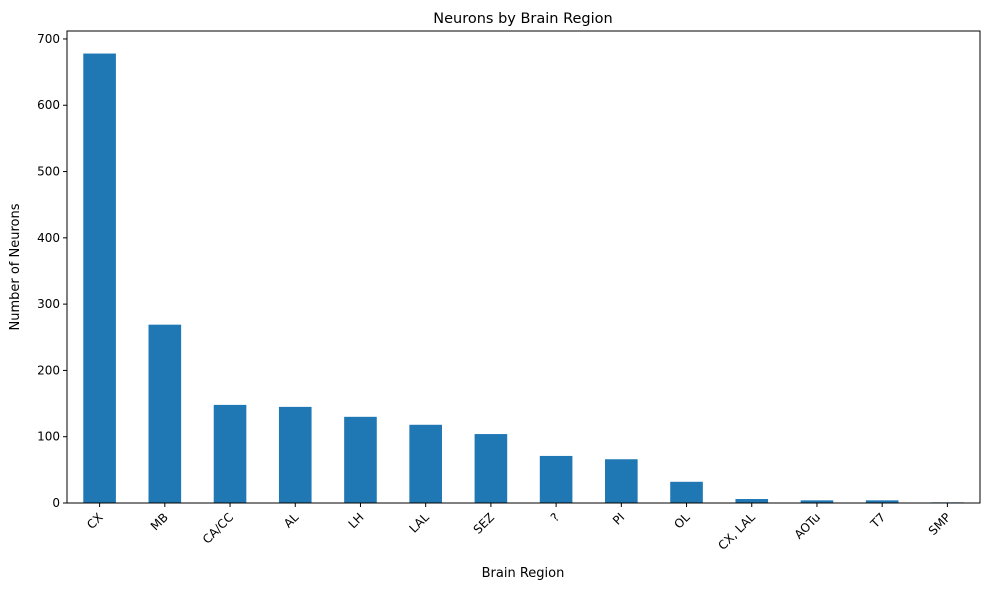 The image size is (989, 590). What do you see at coordinates (425, 463) in the screenshot?
I see `bar-lal` at bounding box center [425, 463].